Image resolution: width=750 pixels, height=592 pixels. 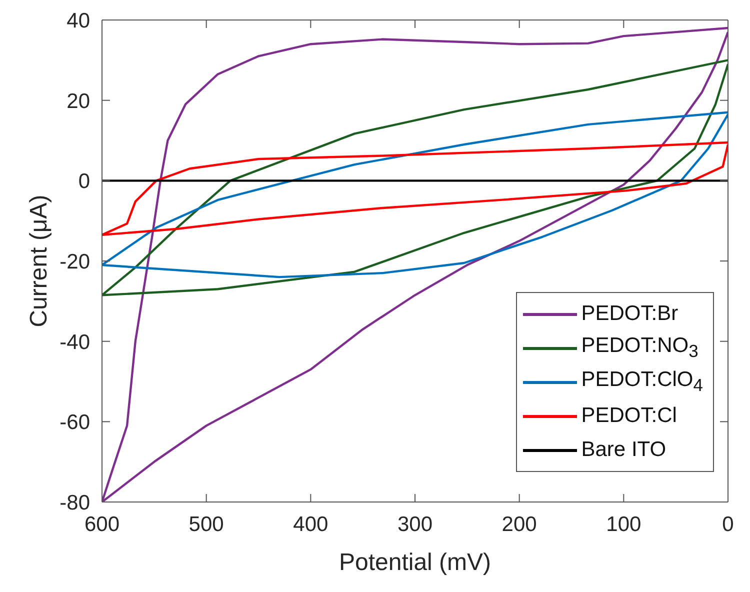 I want to click on line-series, so click(x=415, y=188).